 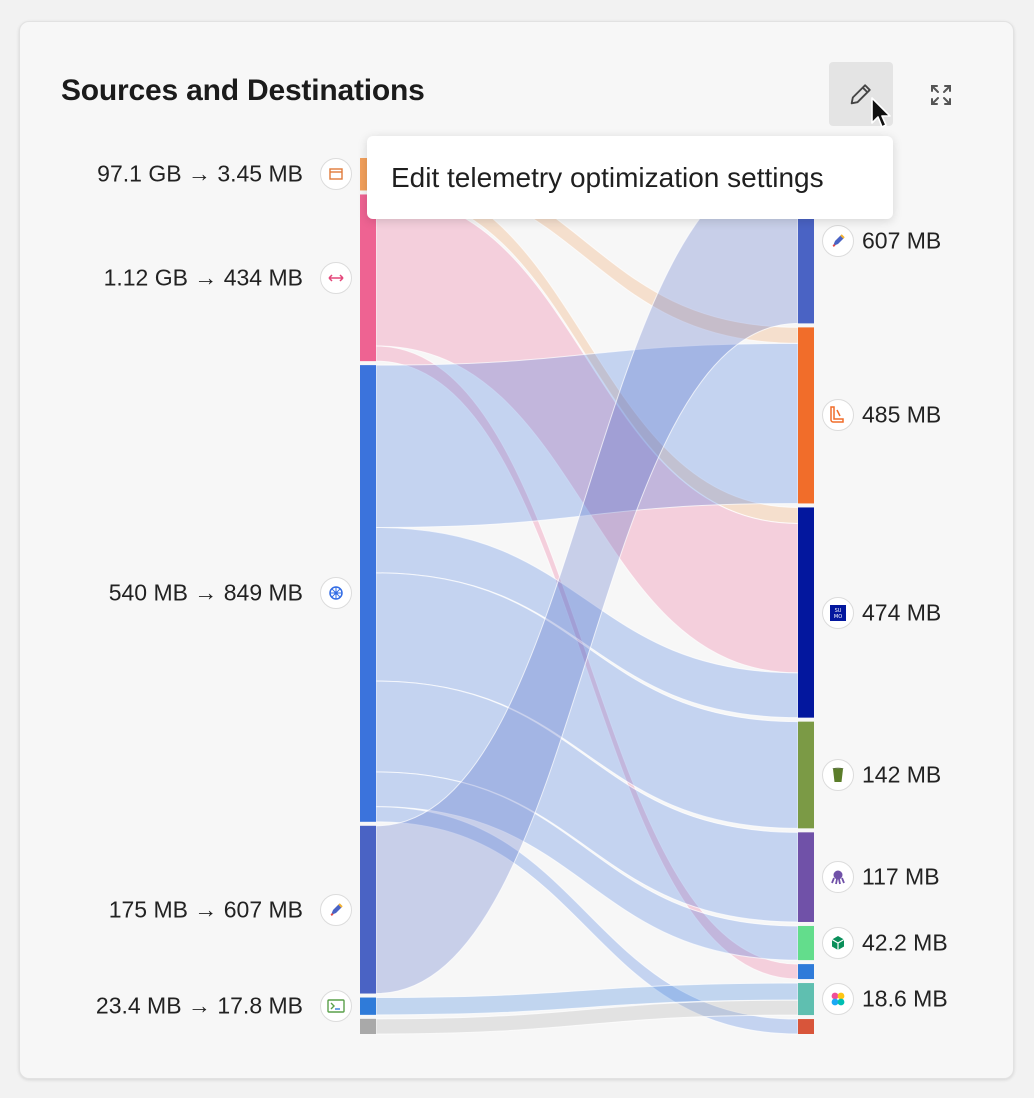 I want to click on source-label: 175 MB → 607 MB, so click(x=205, y=909).